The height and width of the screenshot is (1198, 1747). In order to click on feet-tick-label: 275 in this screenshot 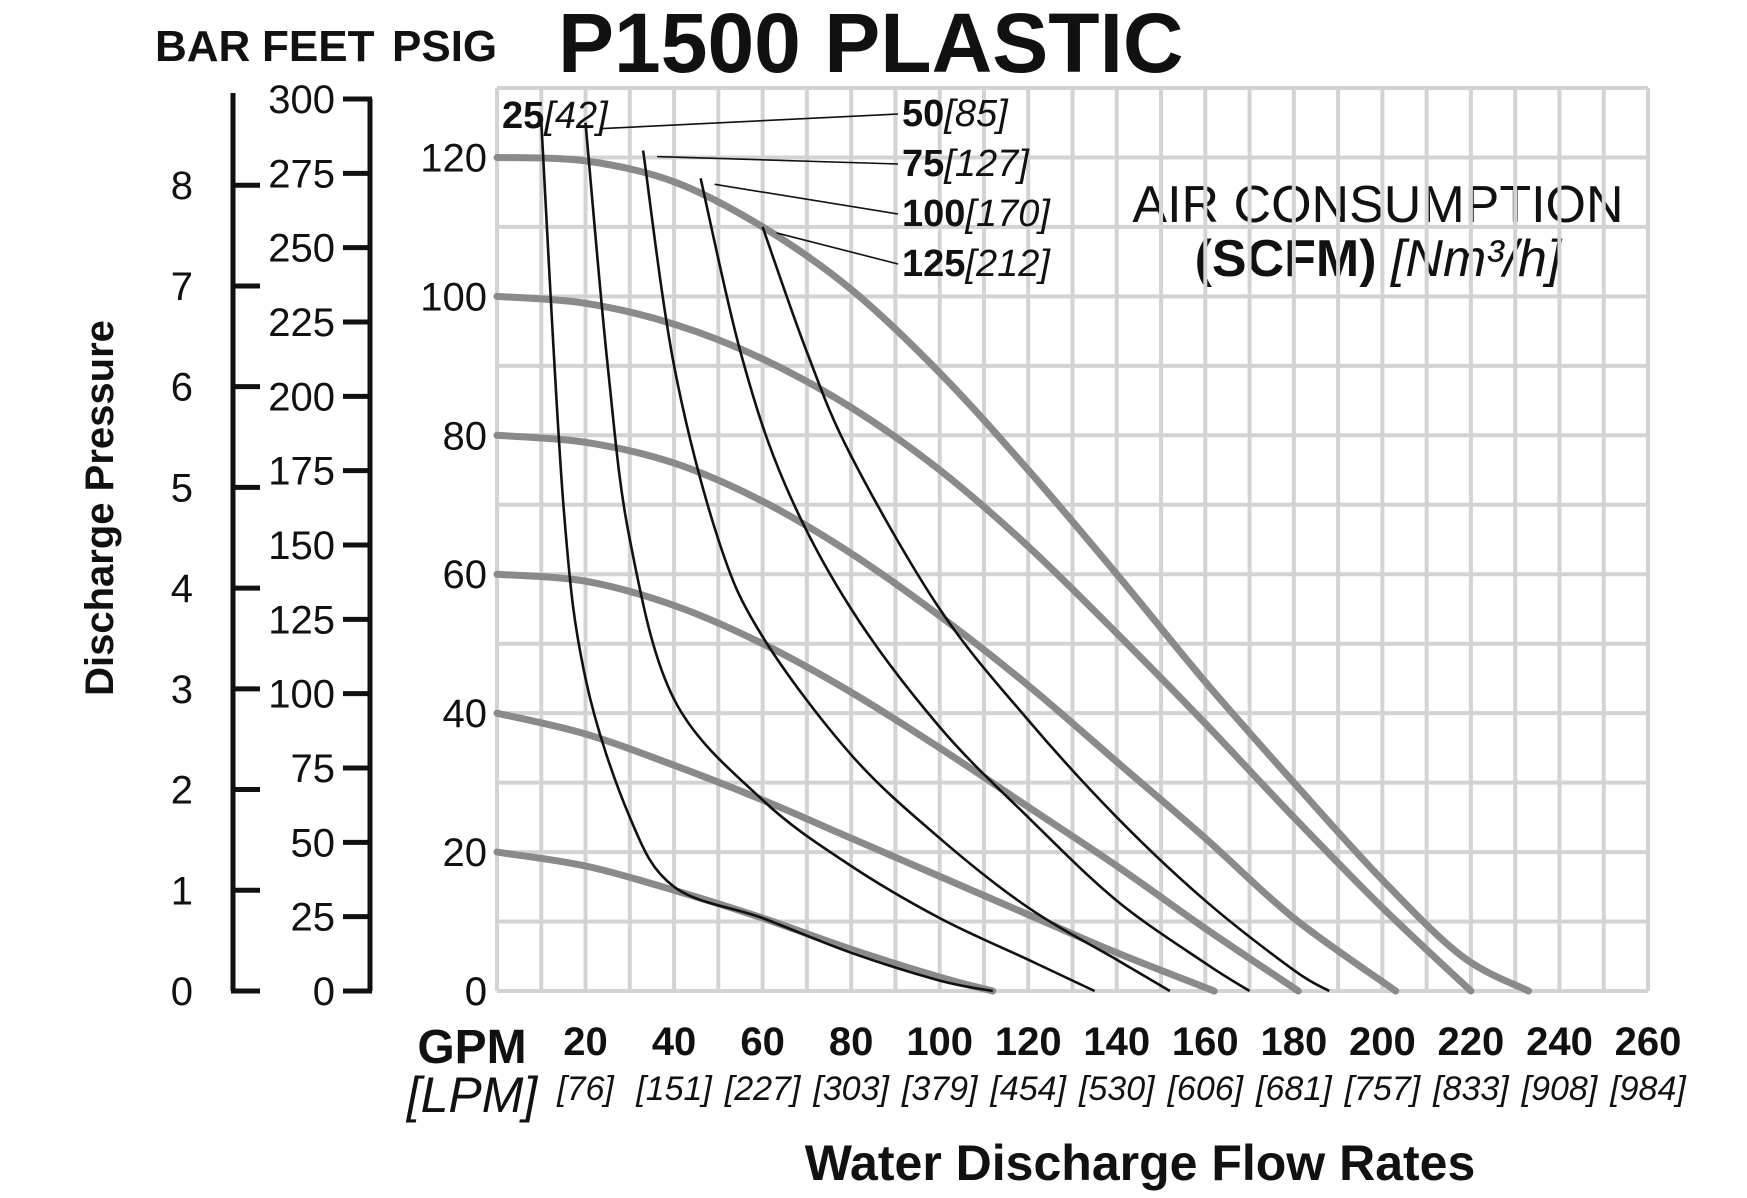, I will do `click(301, 174)`.